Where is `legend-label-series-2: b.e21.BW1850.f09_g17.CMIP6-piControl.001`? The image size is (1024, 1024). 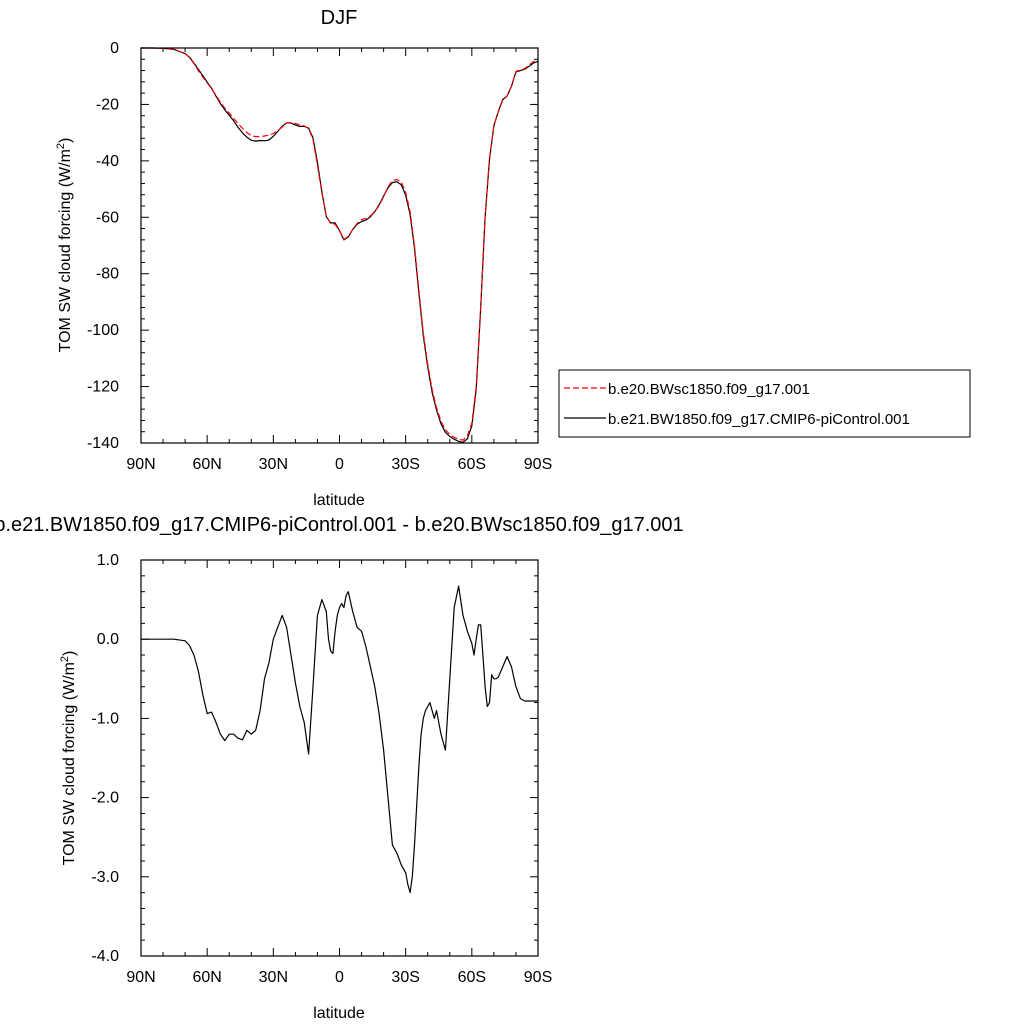 legend-label-series-2: b.e21.BW1850.f09_g17.CMIP6-piControl.001 is located at coordinates (759, 419).